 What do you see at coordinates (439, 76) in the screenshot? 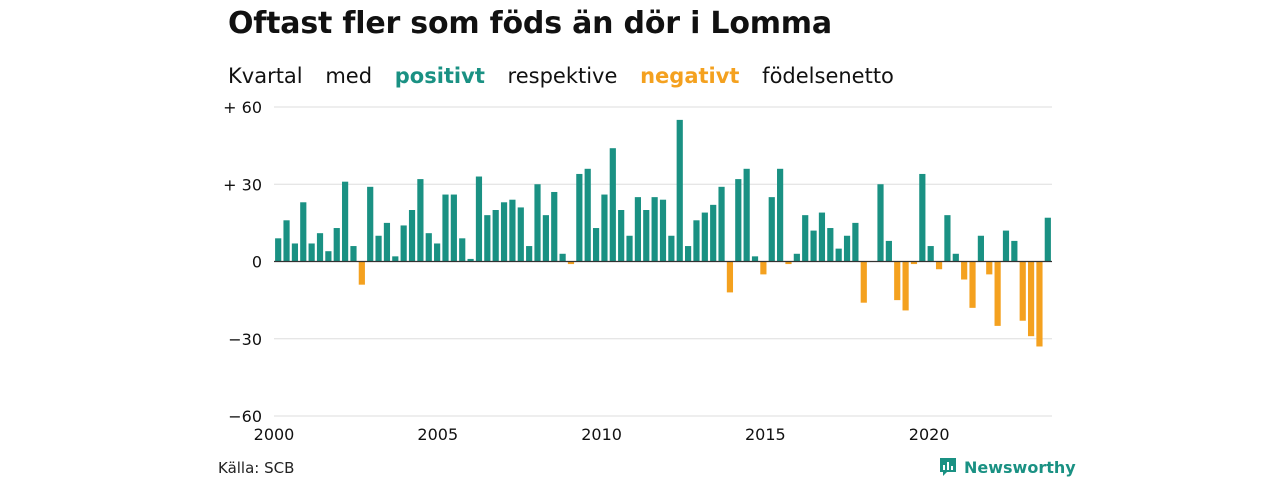
I see `subtitle-positive-label: positivt` at bounding box center [439, 76].